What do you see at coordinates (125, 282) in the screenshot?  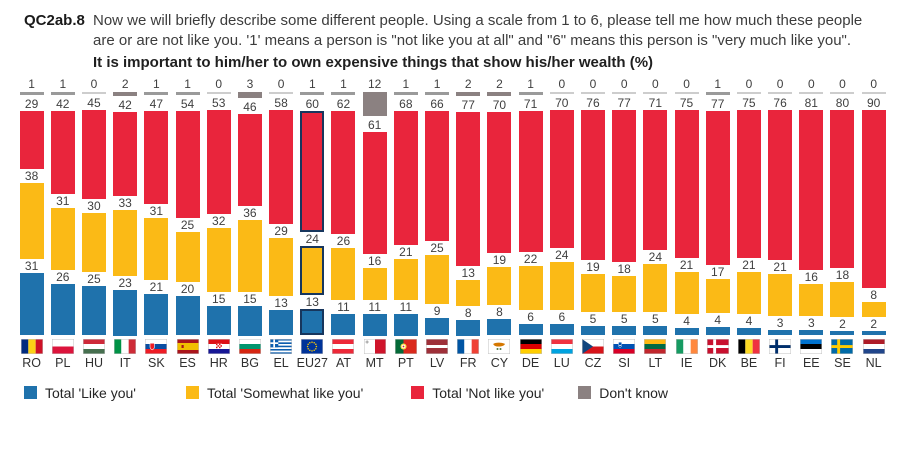 I see `like-value: 23` at bounding box center [125, 282].